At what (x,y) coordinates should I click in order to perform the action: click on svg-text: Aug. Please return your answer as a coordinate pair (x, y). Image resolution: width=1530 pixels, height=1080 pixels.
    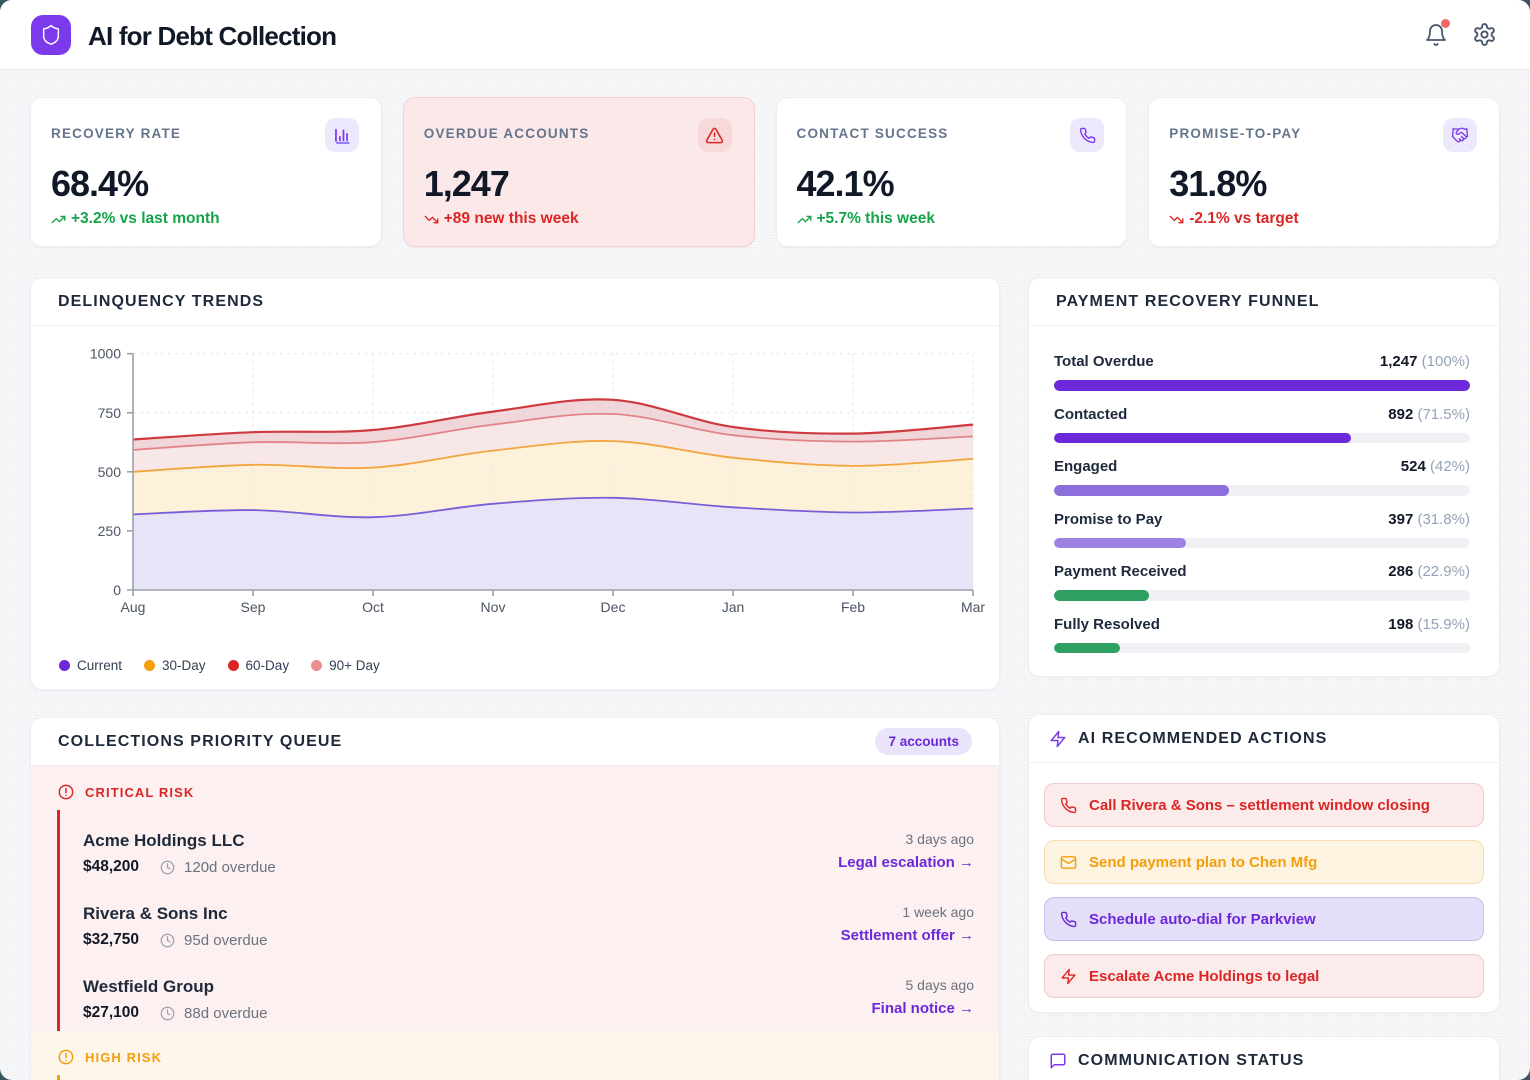
    Looking at the image, I should click on (133, 607).